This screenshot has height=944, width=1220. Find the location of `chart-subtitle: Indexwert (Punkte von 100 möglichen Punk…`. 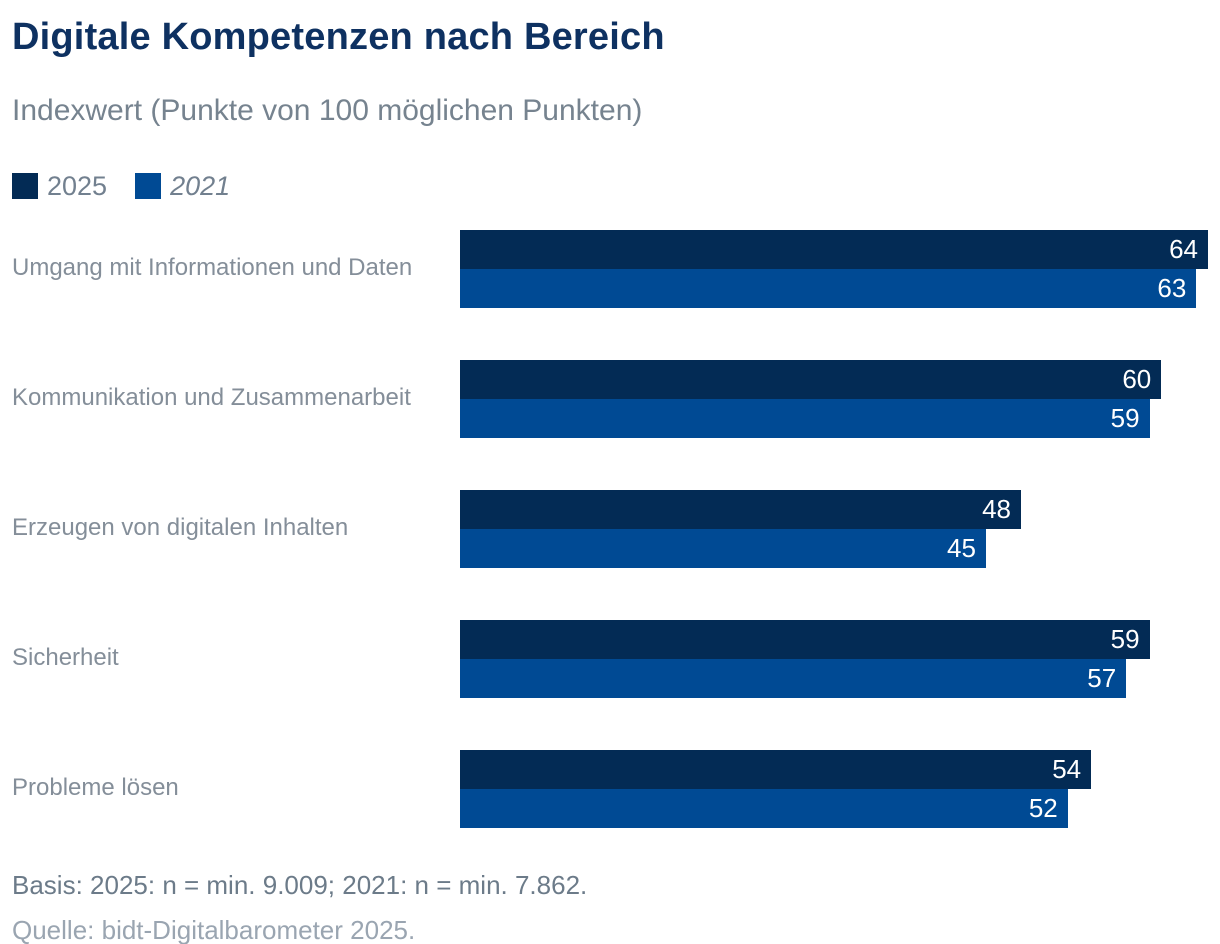

chart-subtitle: Indexwert (Punkte von 100 möglichen Punk… is located at coordinates (327, 110).